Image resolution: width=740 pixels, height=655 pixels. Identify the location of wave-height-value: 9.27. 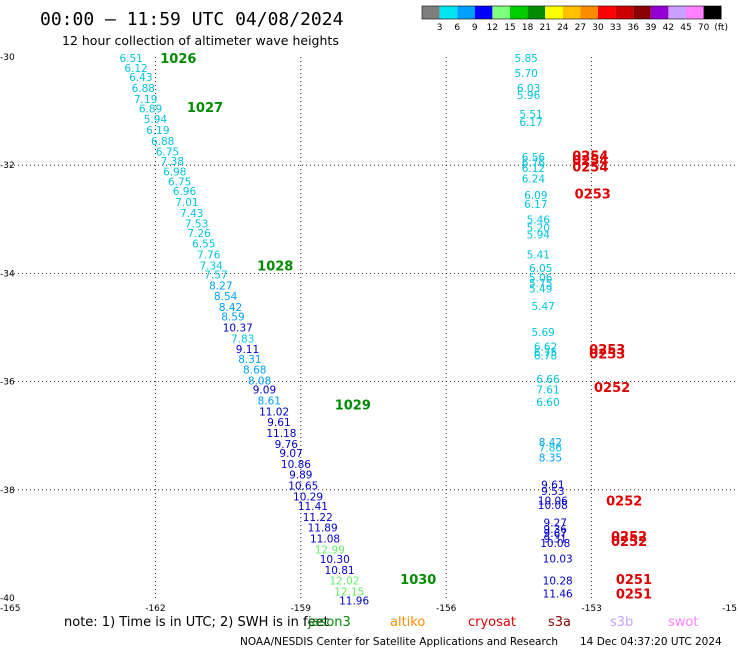
(555, 523).